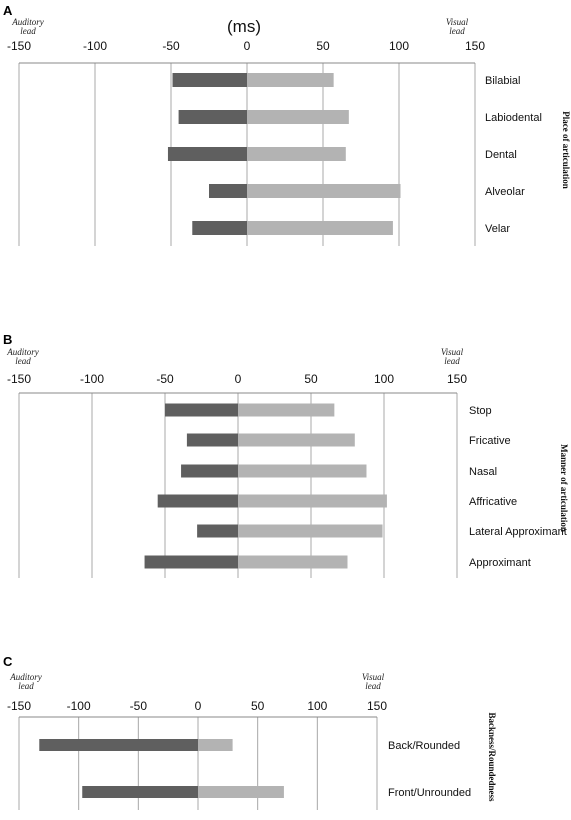 Image resolution: width=571 pixels, height=820 pixels. Describe the element at coordinates (513, 118) in the screenshot. I see `category-label: Labiodental` at that location.